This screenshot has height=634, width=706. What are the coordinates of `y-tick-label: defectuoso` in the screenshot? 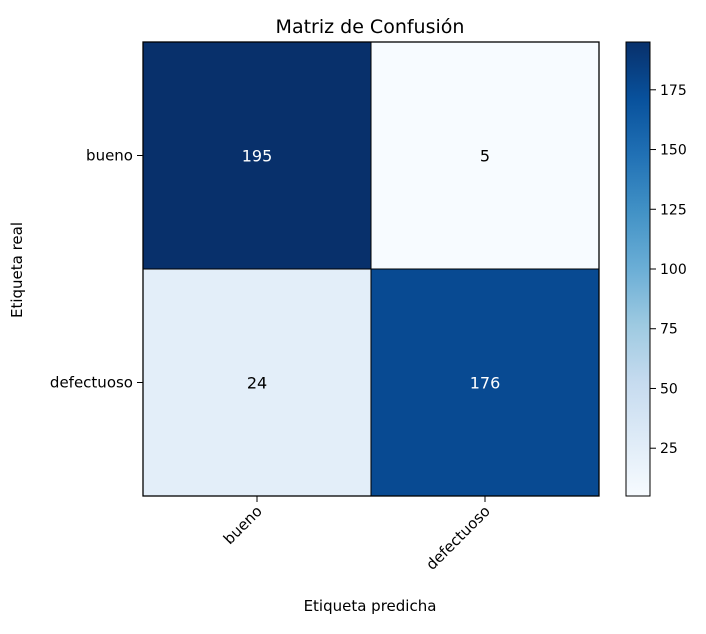 It's located at (91, 383).